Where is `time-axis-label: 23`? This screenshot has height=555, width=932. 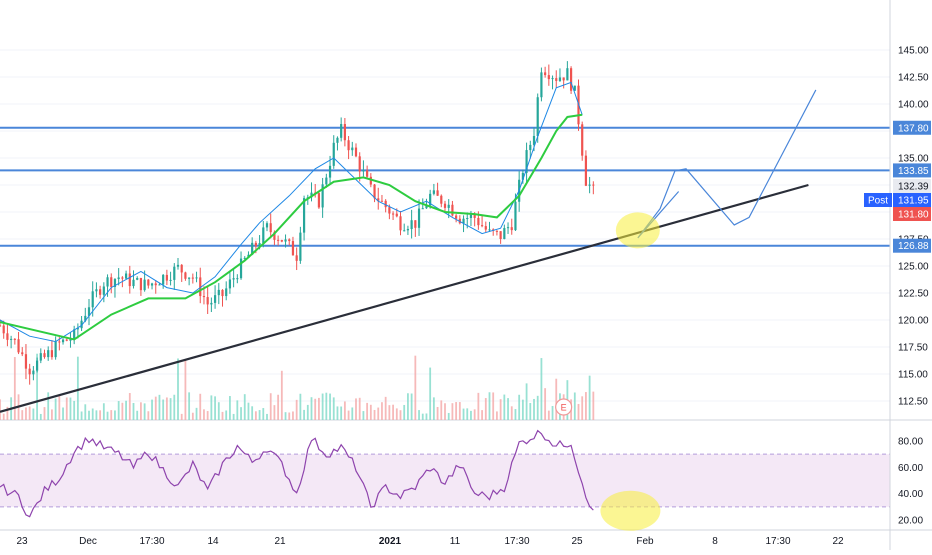 time-axis-label: 23 is located at coordinates (22, 541).